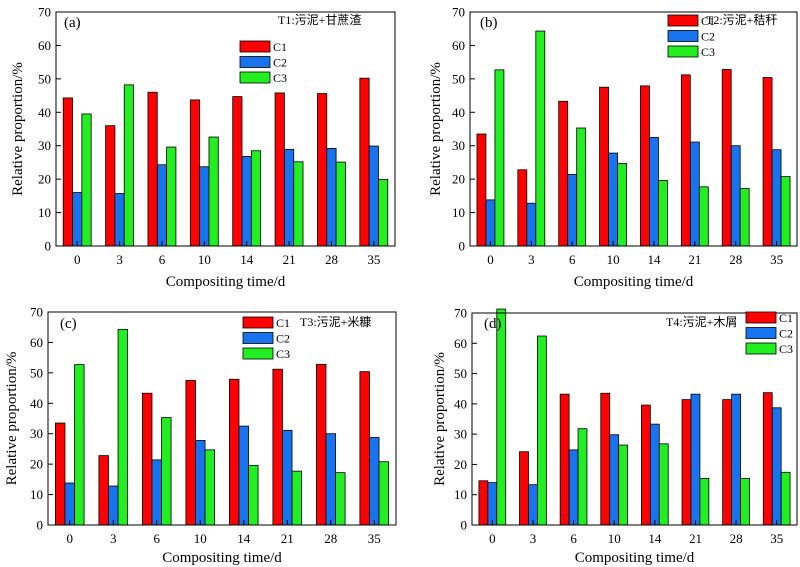 This screenshot has width=800, height=567. Describe the element at coordinates (683, 36) in the screenshot. I see `legend-swatch-c2` at that location.